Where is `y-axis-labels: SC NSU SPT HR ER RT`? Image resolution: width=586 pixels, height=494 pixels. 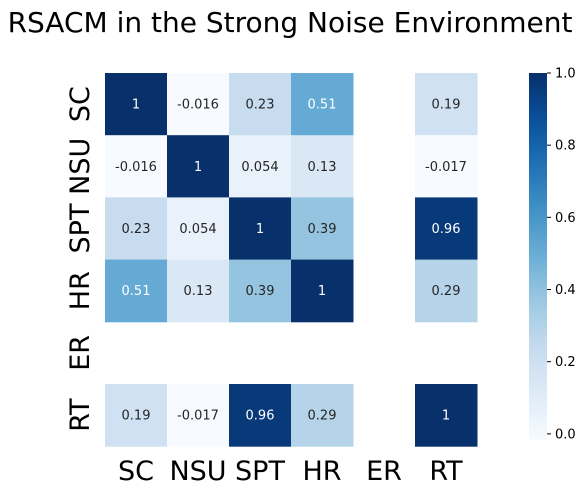 y-axis-labels: SC NSU SPT HR ER RT is located at coordinates (80, 259).